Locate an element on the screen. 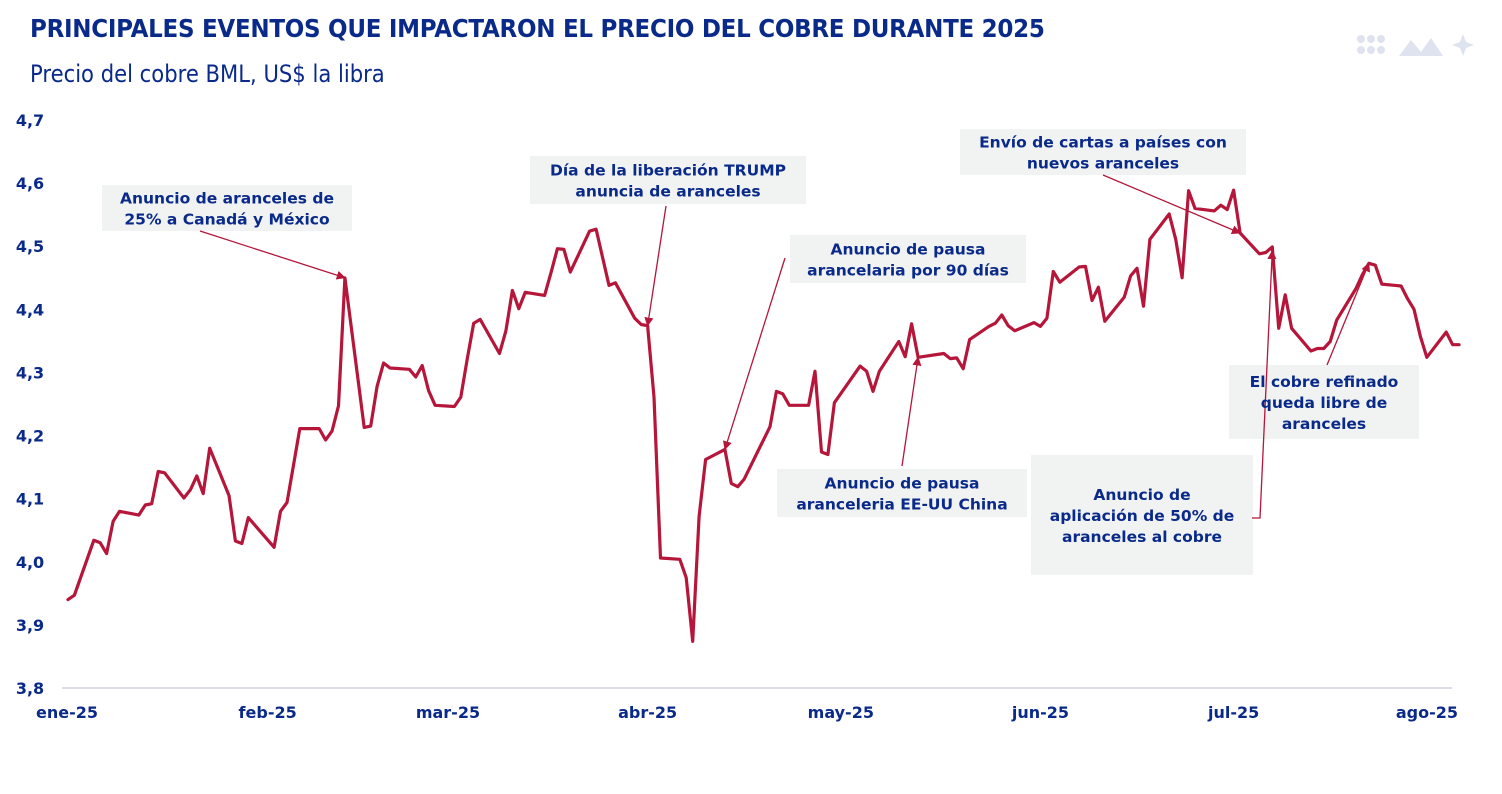  annotation-dia-de-la-liberacion-trump-1-arrow is located at coordinates (655, 266).